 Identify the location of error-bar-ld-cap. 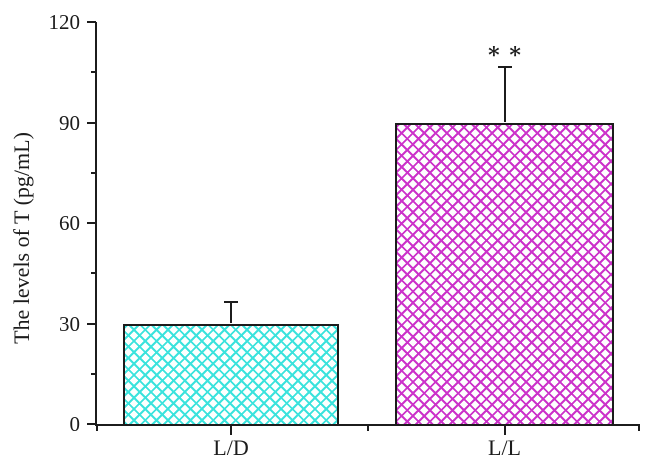
(231, 301).